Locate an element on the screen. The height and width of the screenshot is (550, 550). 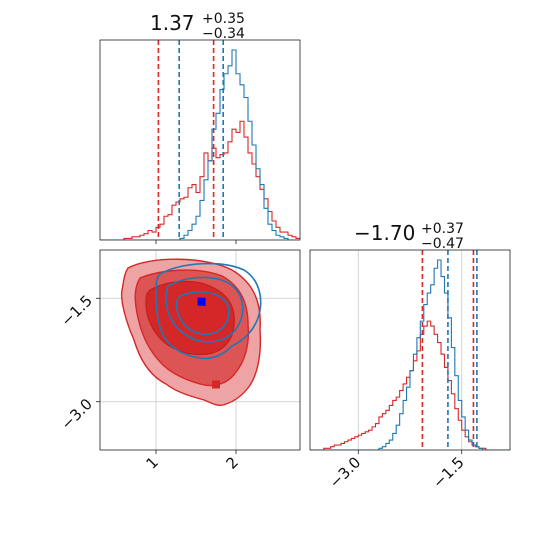
param-2-title: −1.70 +0.37 −0.47 is located at coordinates (409, 236).